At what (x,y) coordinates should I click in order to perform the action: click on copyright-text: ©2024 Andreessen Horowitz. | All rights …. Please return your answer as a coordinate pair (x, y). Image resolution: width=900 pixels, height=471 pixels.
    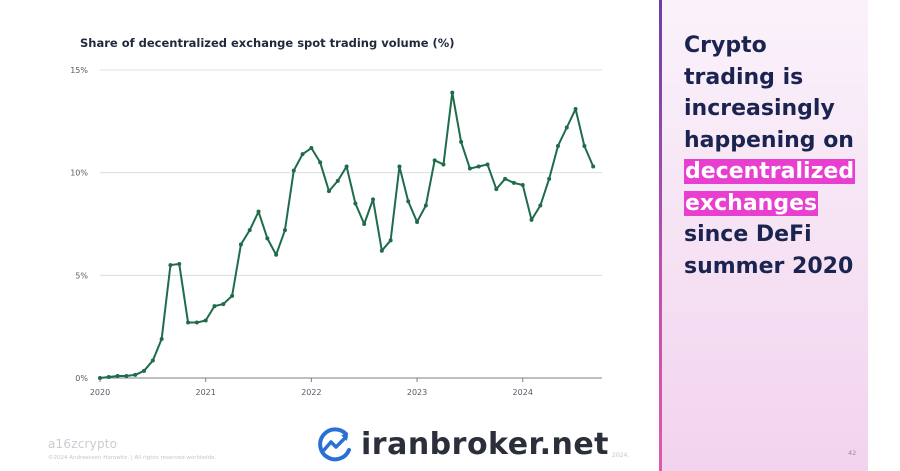
    Looking at the image, I should click on (132, 458).